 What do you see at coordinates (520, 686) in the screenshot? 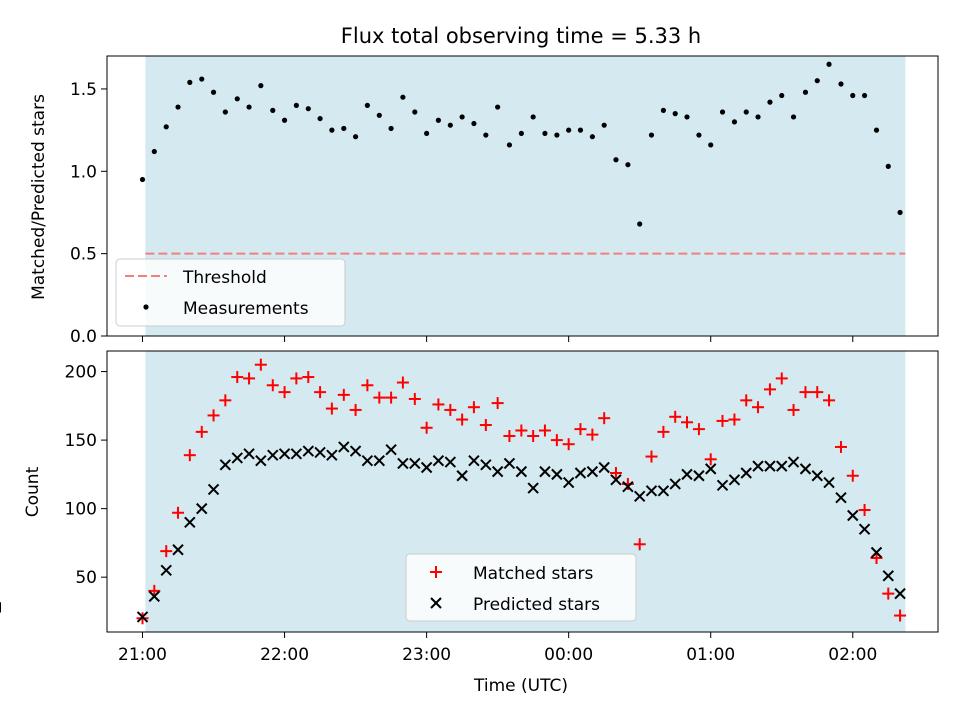
I see `x-axis-label: Time (UTC)` at bounding box center [520, 686].